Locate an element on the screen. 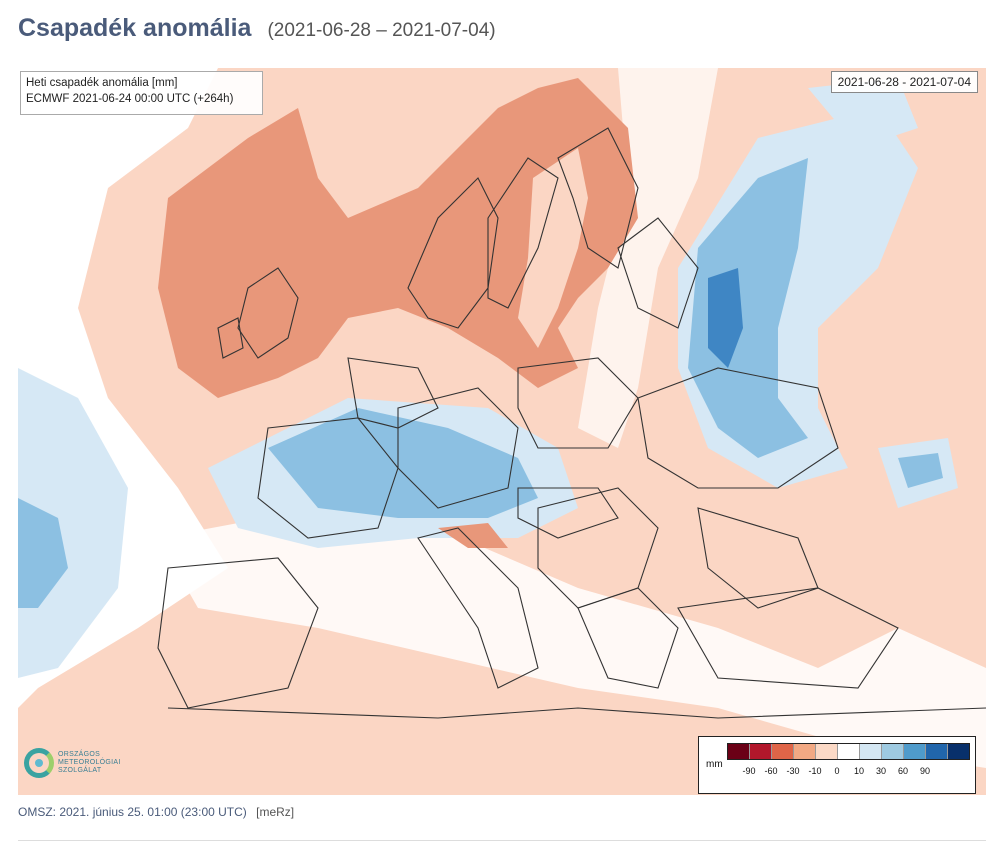 This screenshot has height=852, width=1000. legend-label: 60 is located at coordinates (903, 771).